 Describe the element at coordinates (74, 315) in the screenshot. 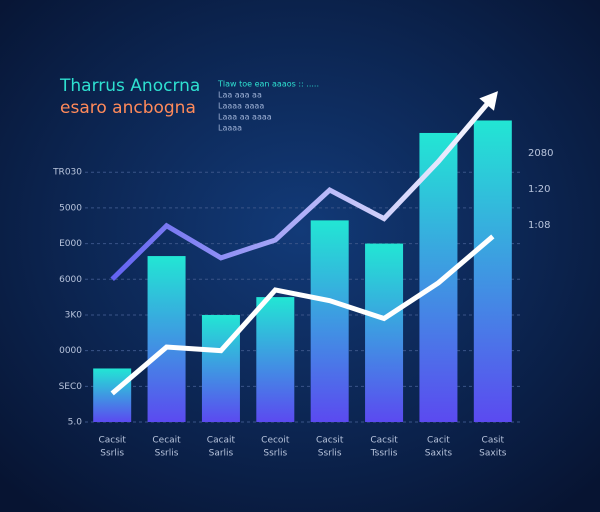

I see `y-tick-label: 3K0` at that location.